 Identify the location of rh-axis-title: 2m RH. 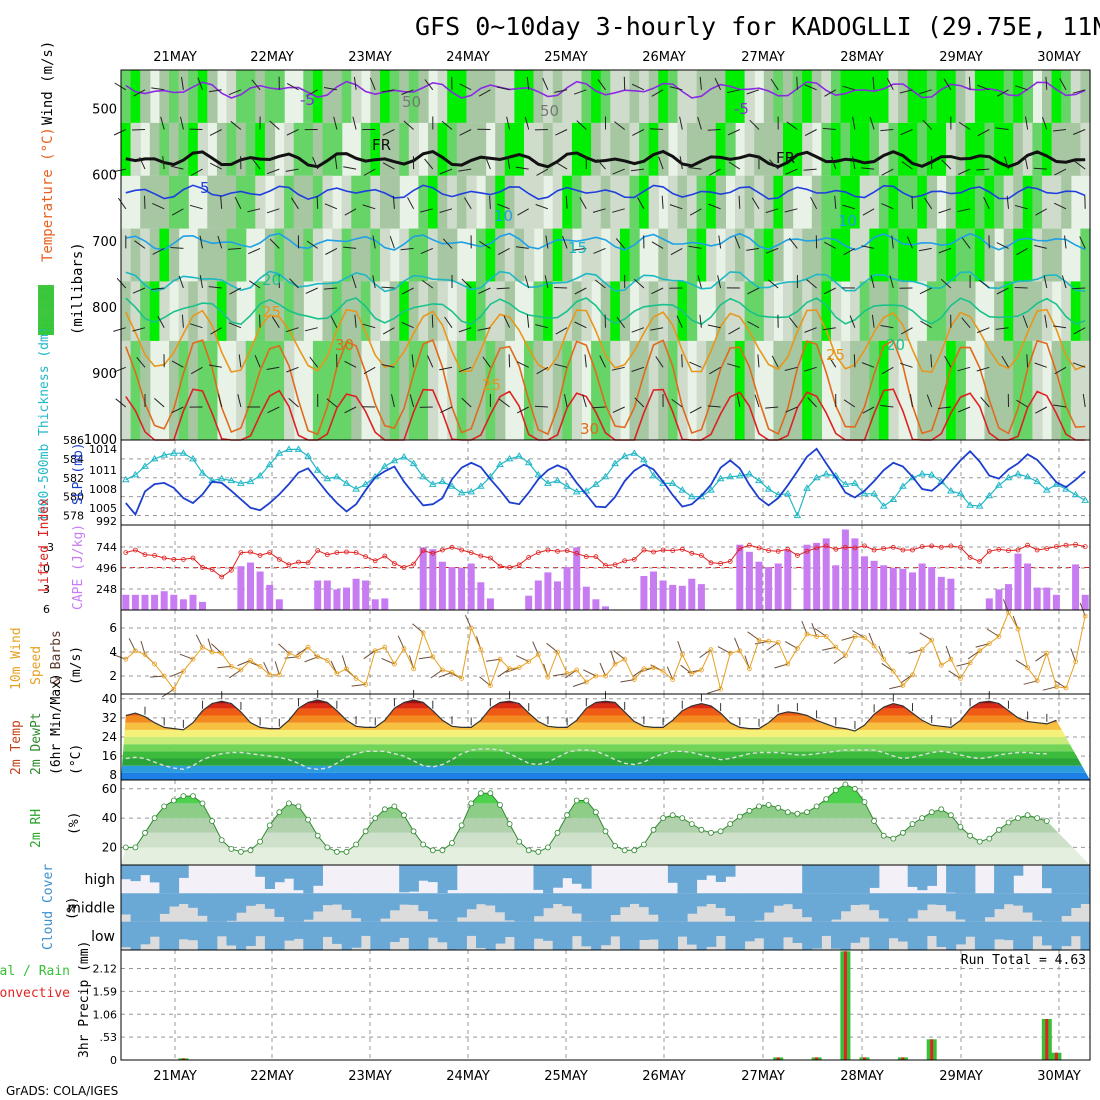
(36, 828).